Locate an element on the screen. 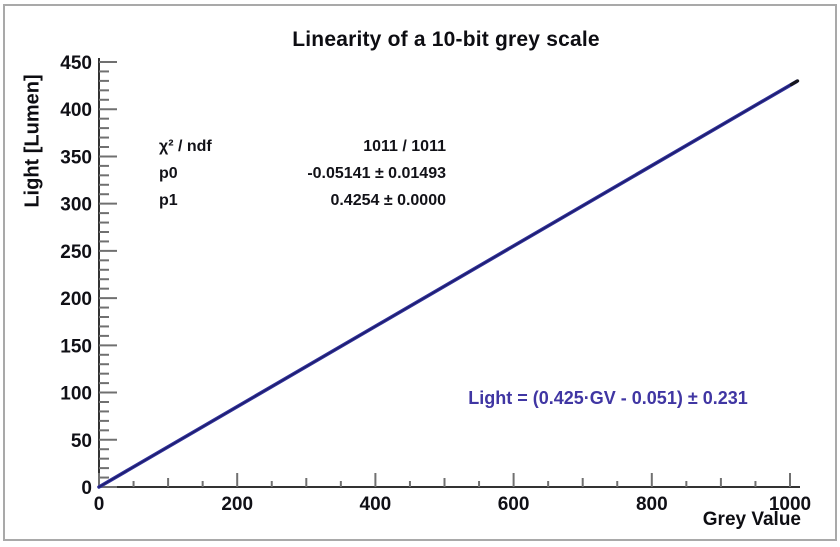  y-tick-label: 250 is located at coordinates (76, 252).